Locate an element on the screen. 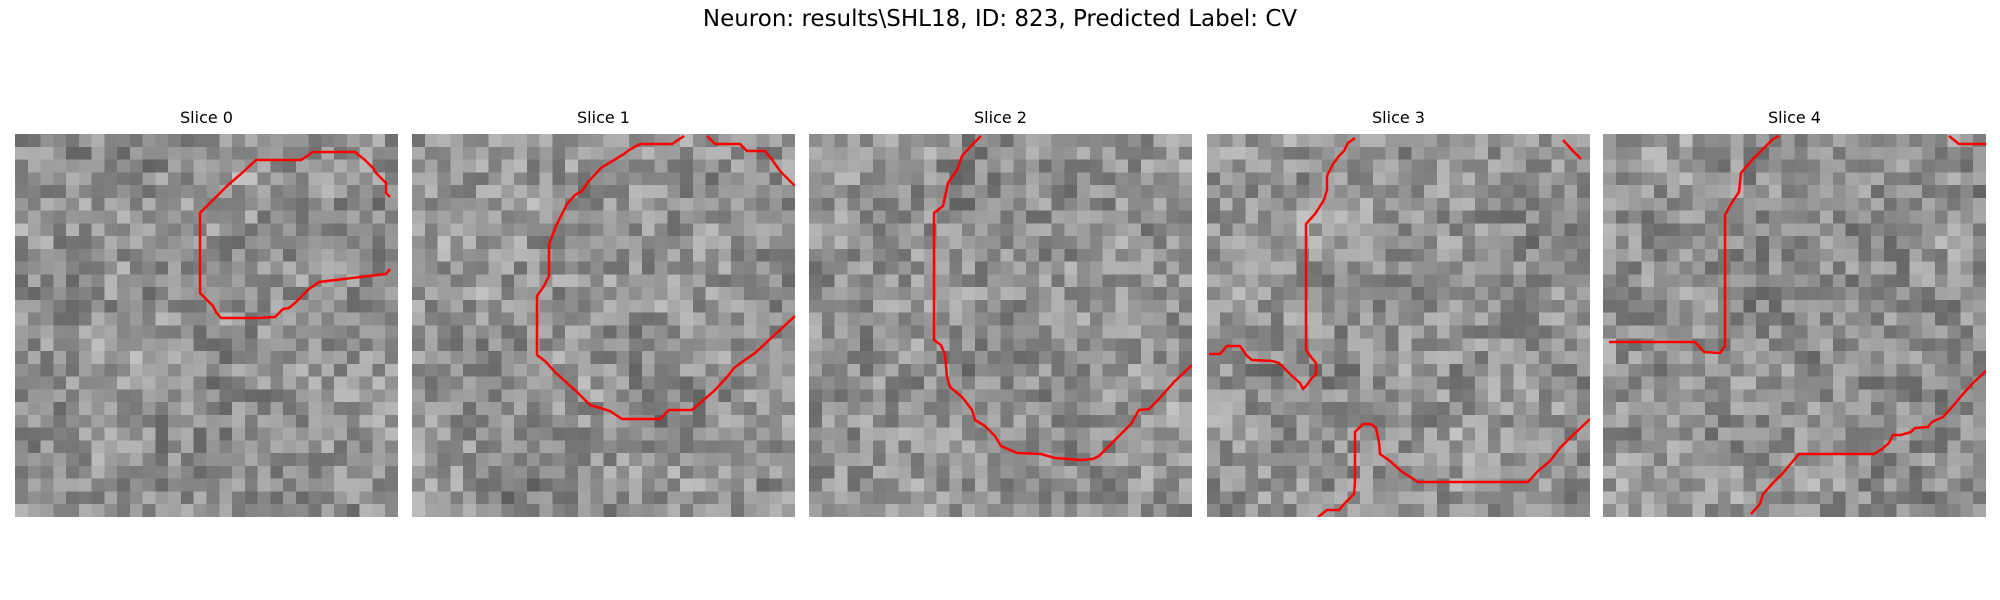 Image resolution: width=2000 pixels, height=600 pixels. slice-1-image is located at coordinates (603, 325).